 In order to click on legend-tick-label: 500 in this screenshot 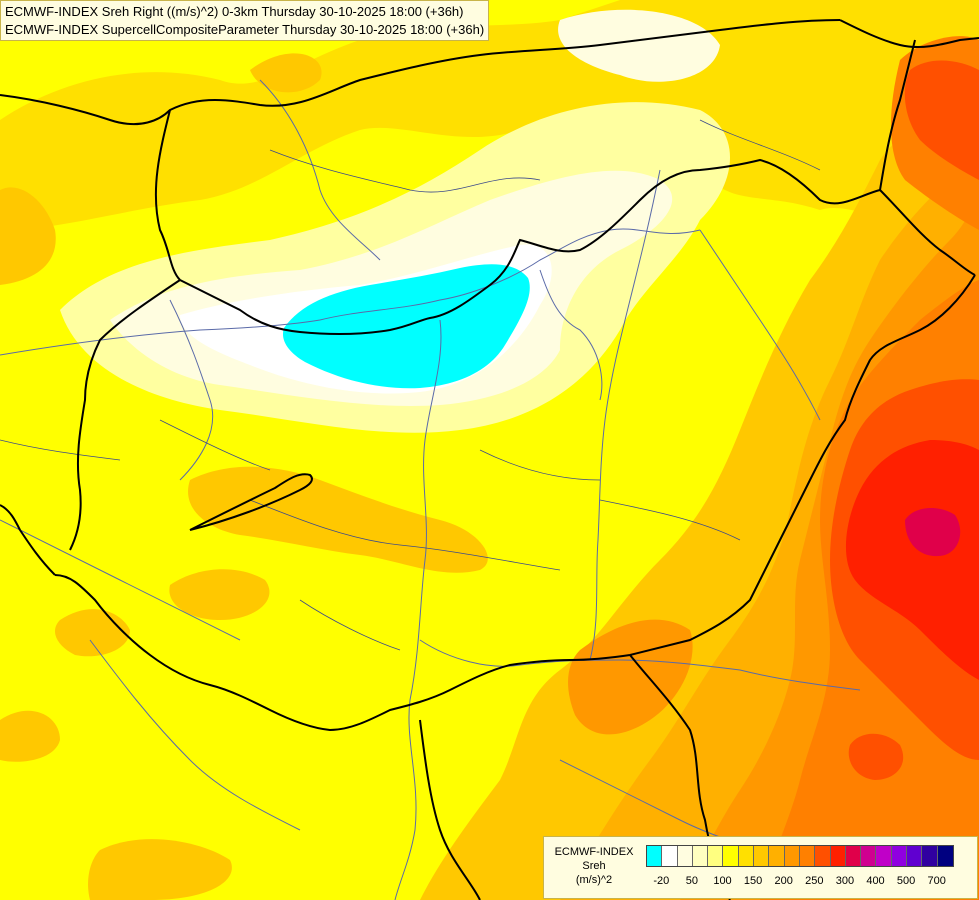, I will do `click(906, 881)`.